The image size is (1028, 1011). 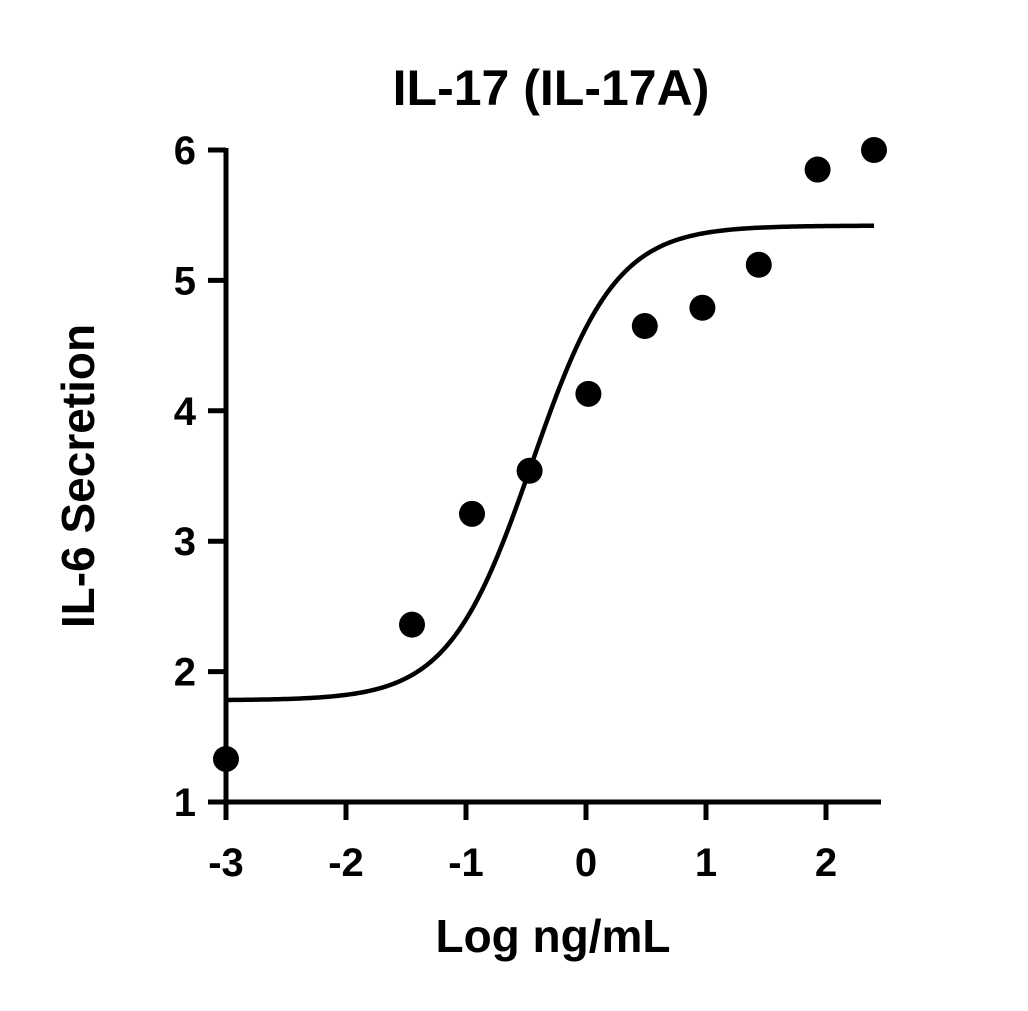 I want to click on y-tick-label: 5, so click(x=185, y=281).